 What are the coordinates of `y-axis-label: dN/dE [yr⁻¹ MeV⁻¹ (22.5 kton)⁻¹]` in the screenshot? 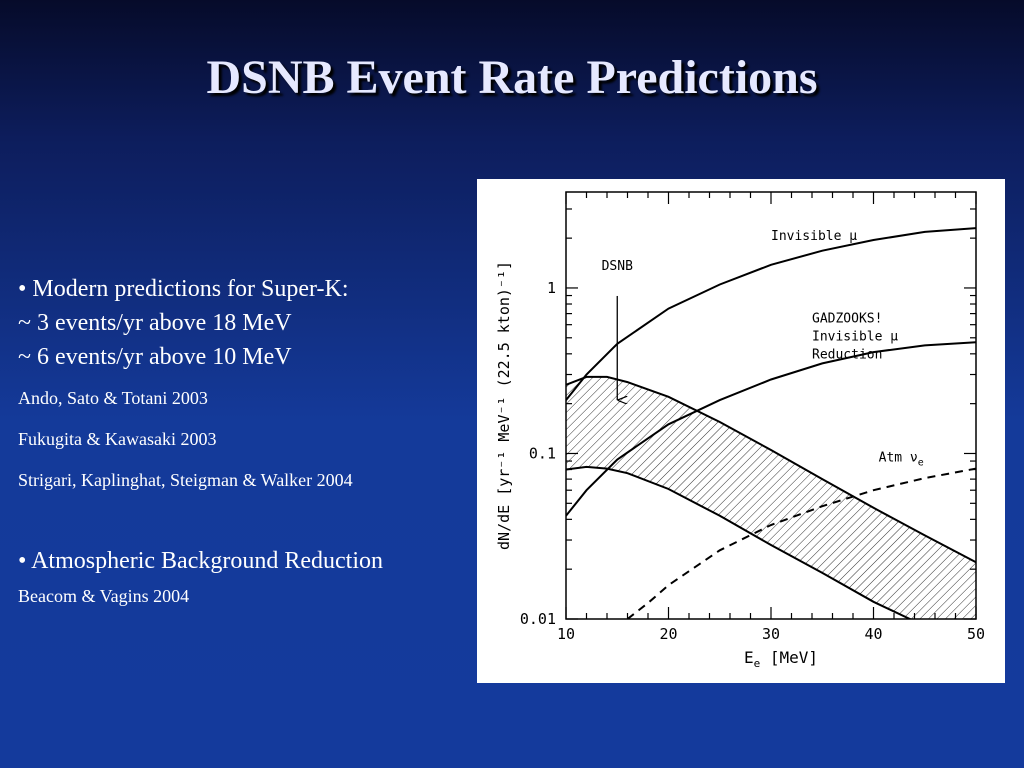 It's located at (504, 405).